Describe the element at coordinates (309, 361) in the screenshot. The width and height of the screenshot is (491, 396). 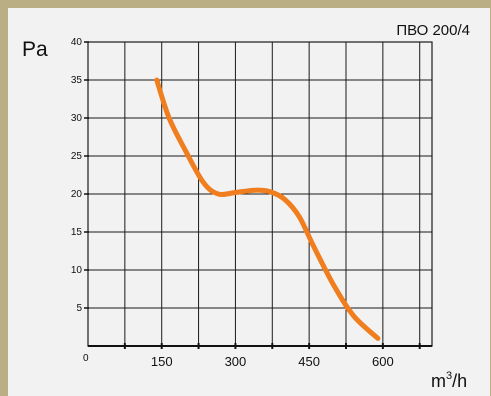
I see `x-tick-label: 450` at that location.